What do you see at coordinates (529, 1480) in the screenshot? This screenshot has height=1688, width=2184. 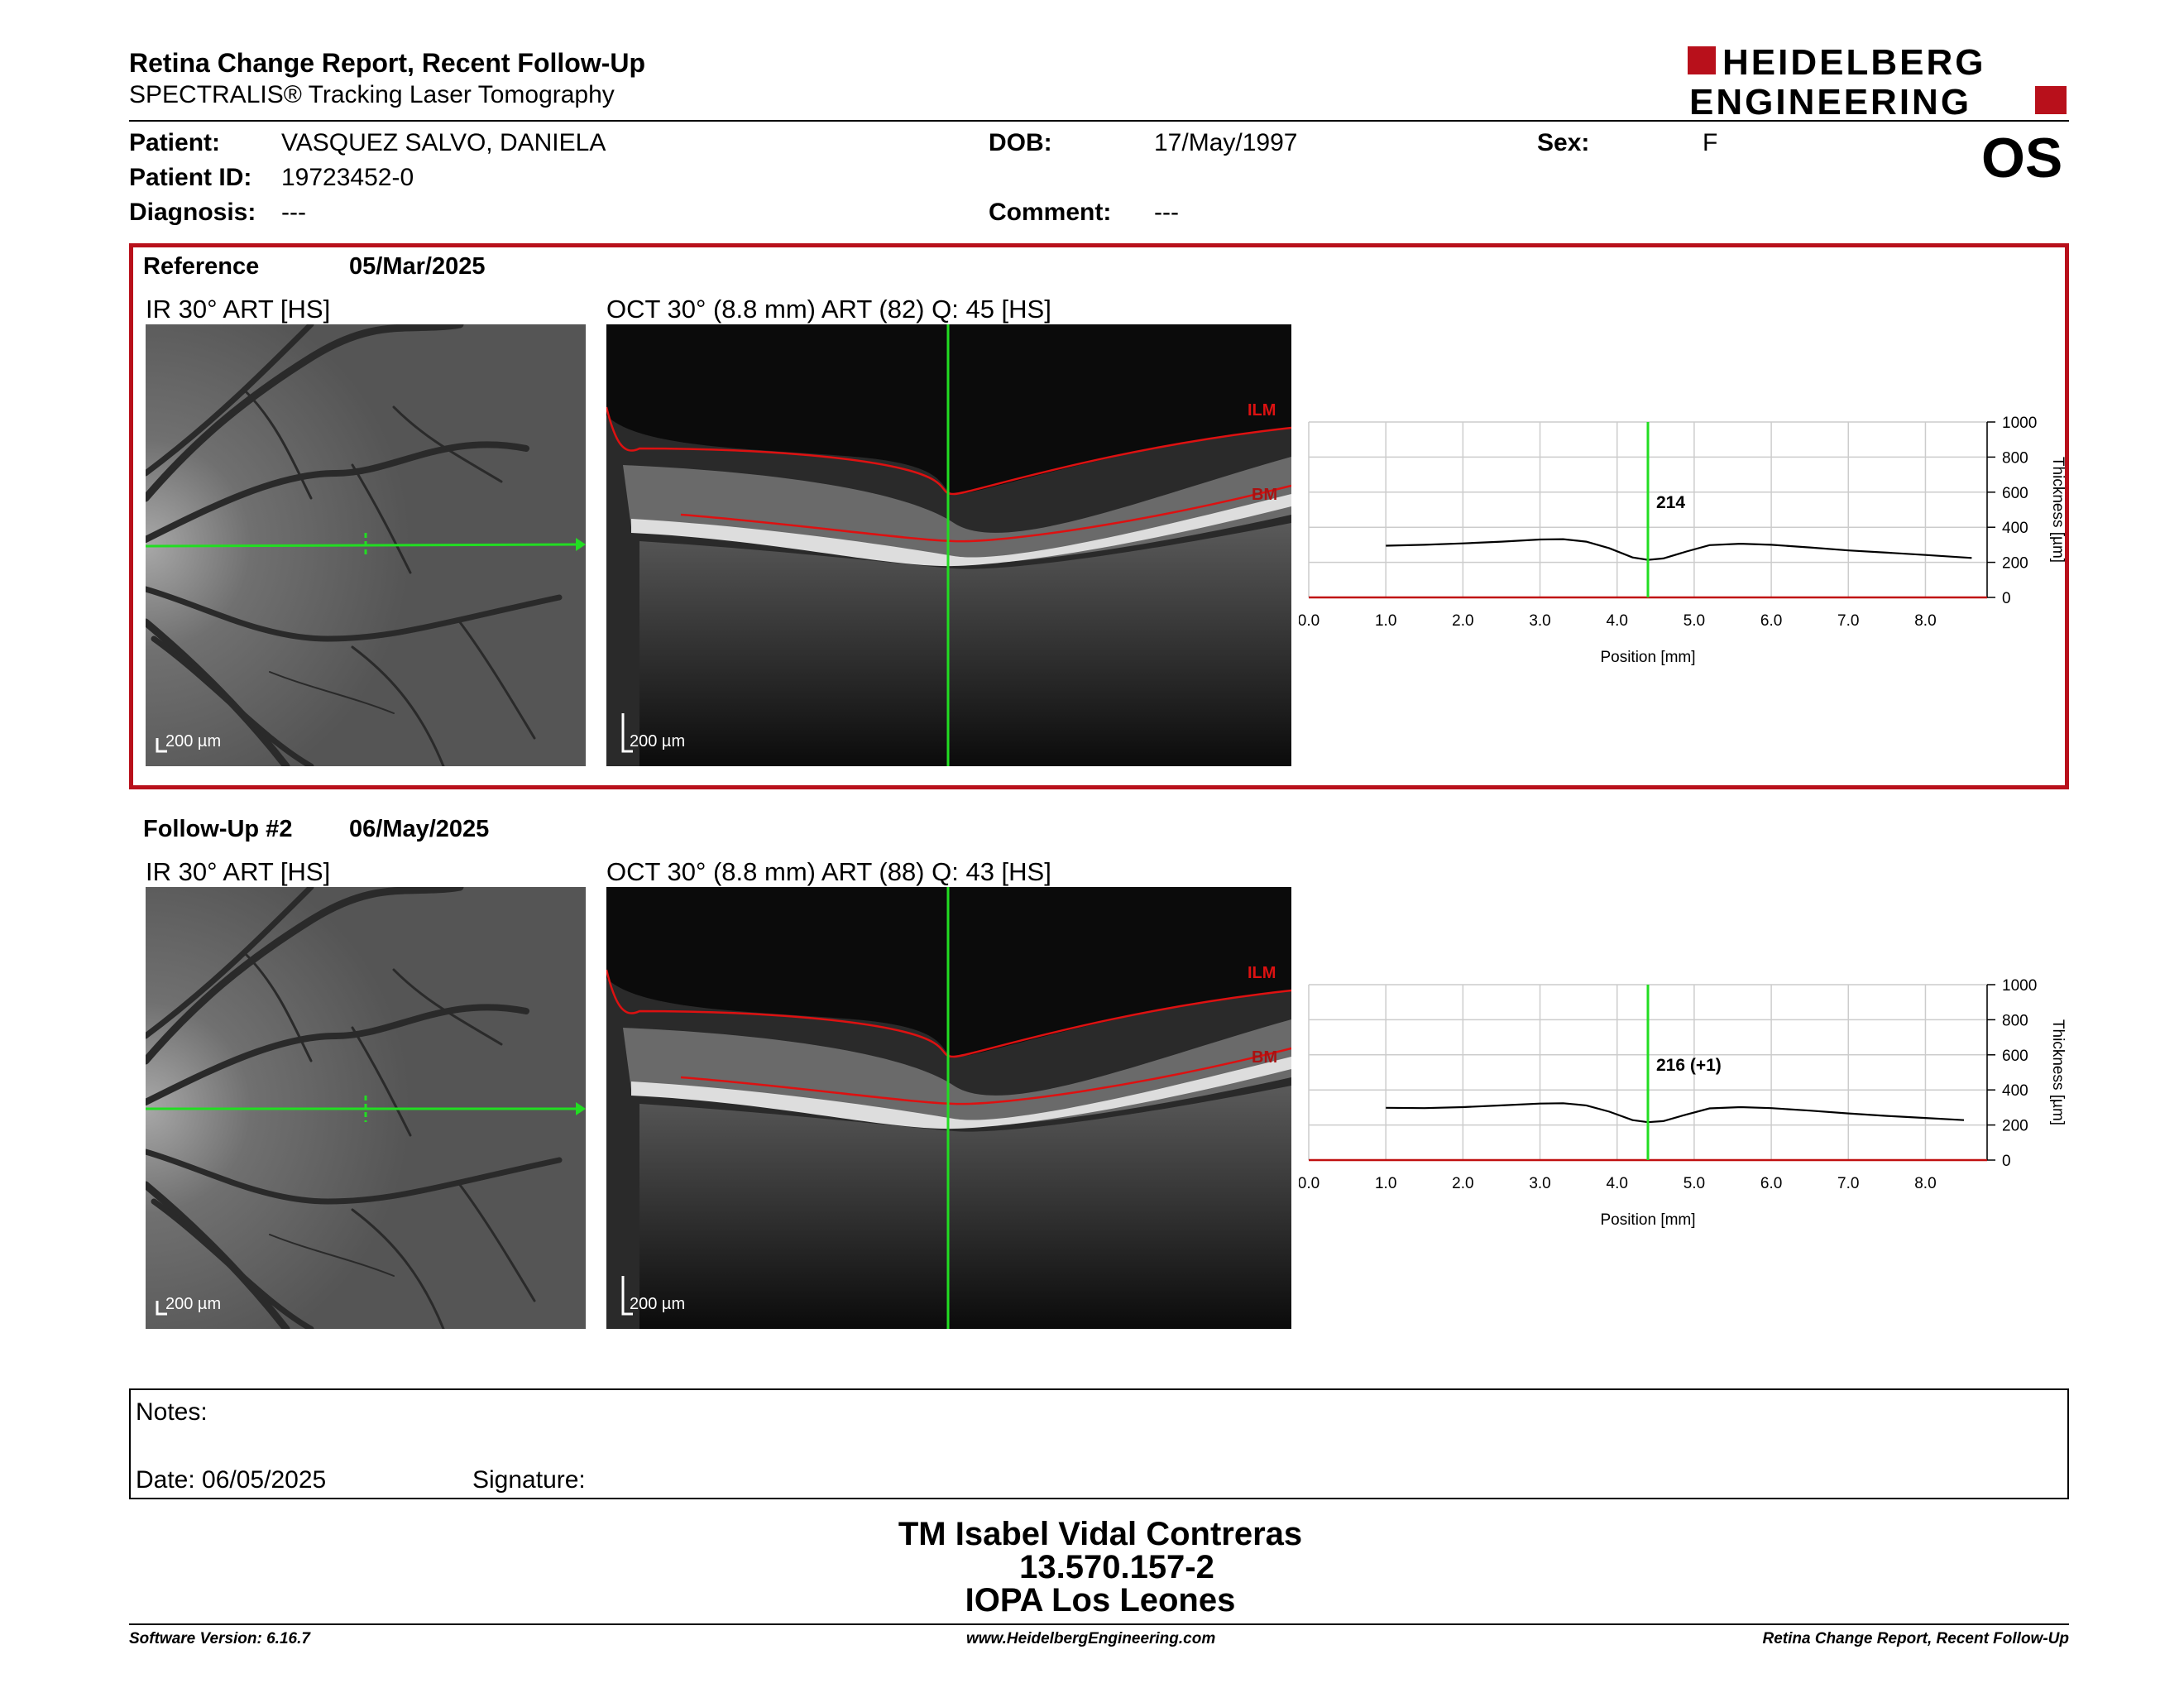 I see `signature-label: Signature:` at bounding box center [529, 1480].